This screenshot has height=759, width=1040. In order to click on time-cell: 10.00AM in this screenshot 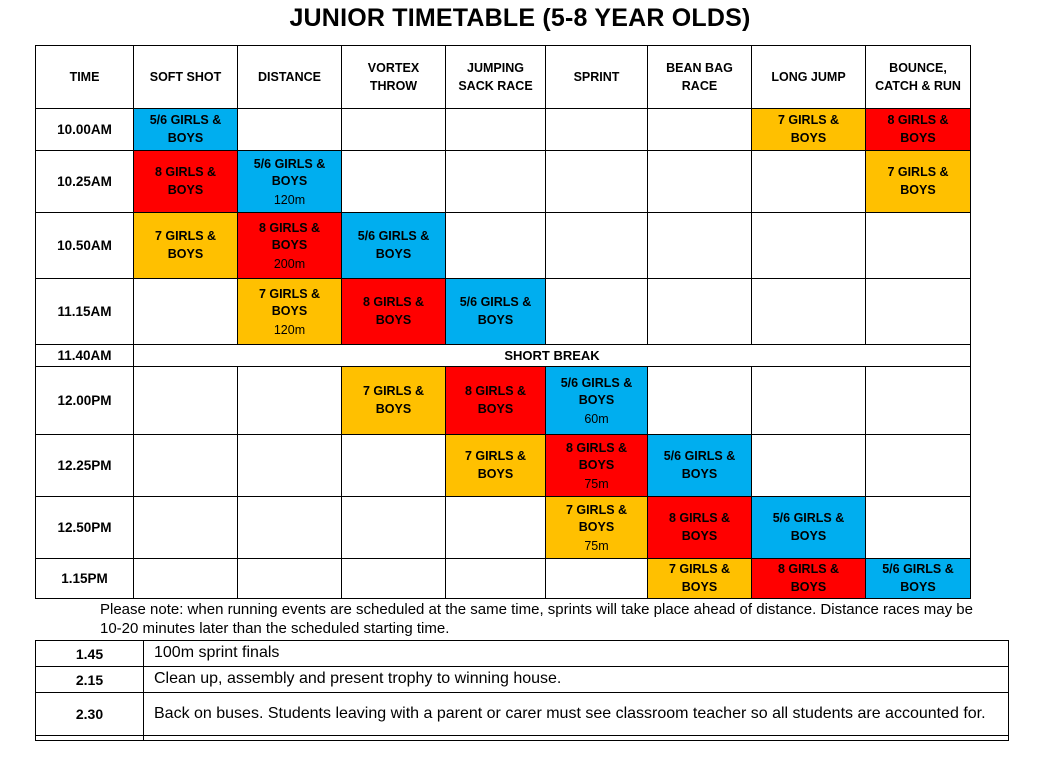, I will do `click(84, 129)`.